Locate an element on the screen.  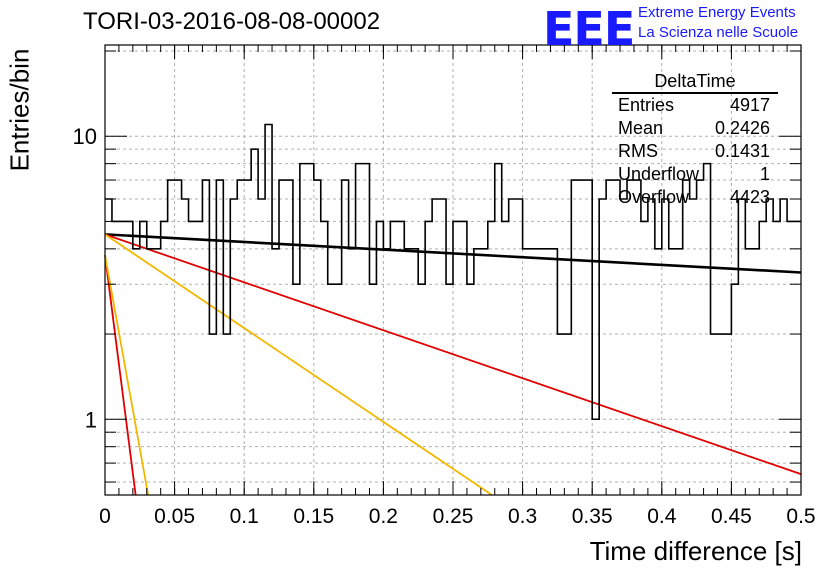
x-tick-label: 0.3 is located at coordinates (522, 516).